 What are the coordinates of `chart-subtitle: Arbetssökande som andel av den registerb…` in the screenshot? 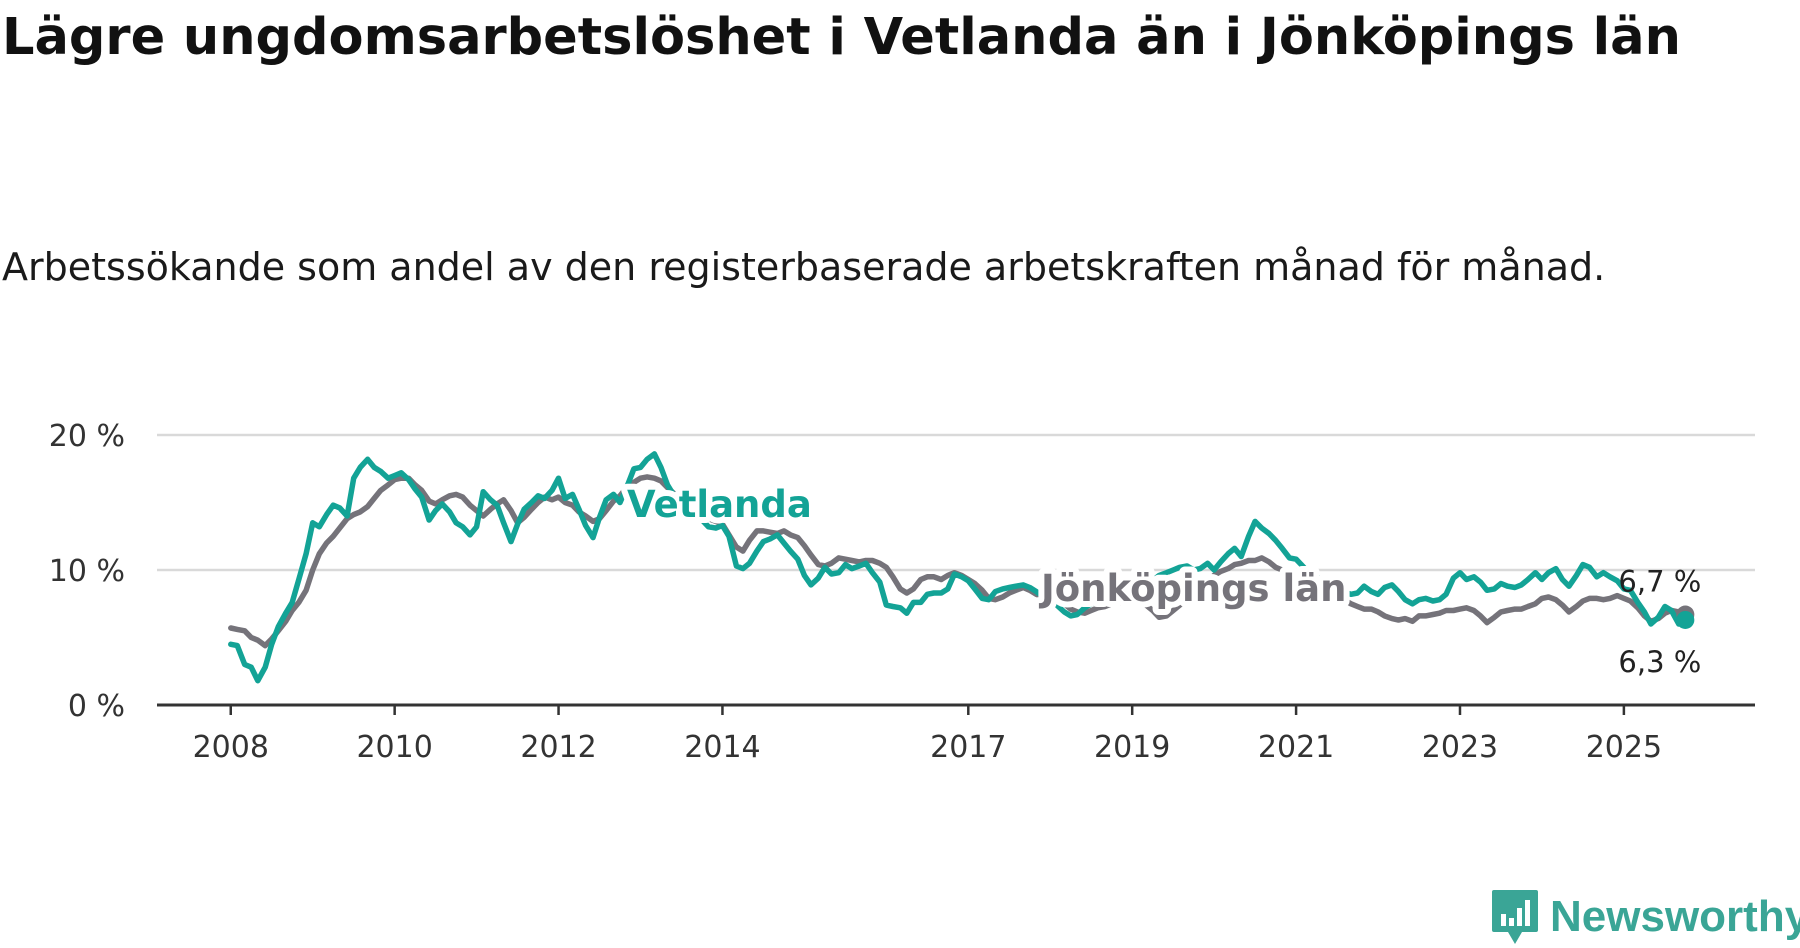 It's located at (804, 267).